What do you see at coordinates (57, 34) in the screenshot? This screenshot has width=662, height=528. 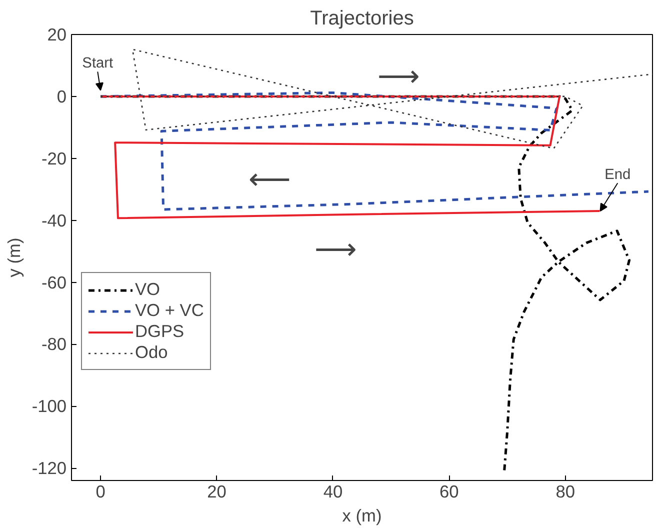 I see `y-tick-label: 20` at bounding box center [57, 34].